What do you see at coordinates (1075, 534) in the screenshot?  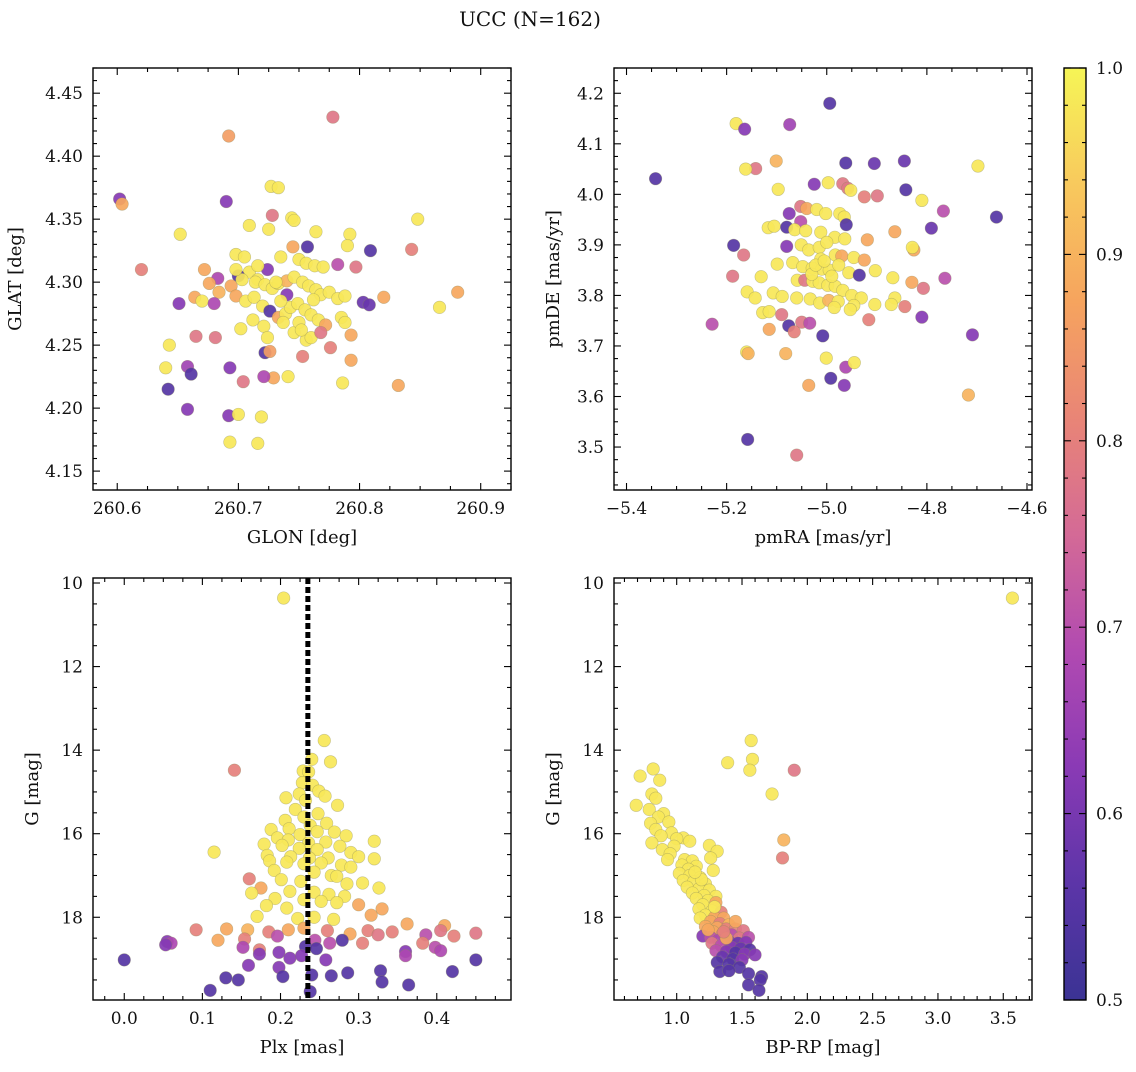 I see `colorbar-gradient` at bounding box center [1075, 534].